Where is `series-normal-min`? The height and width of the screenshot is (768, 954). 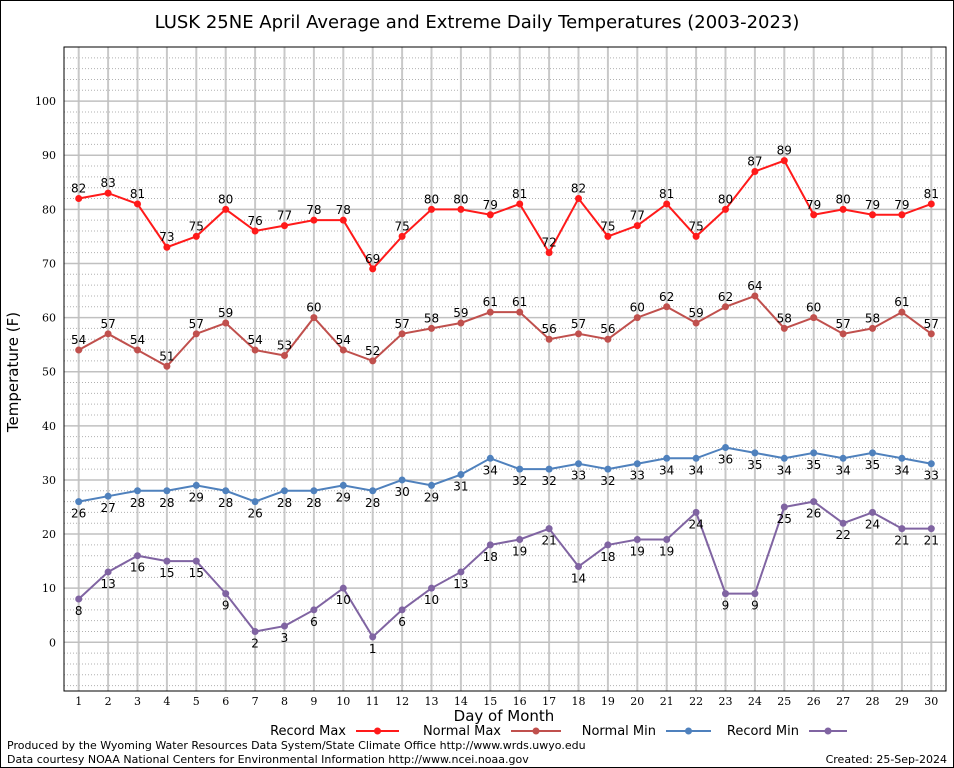
series-normal-min is located at coordinates (505, 474).